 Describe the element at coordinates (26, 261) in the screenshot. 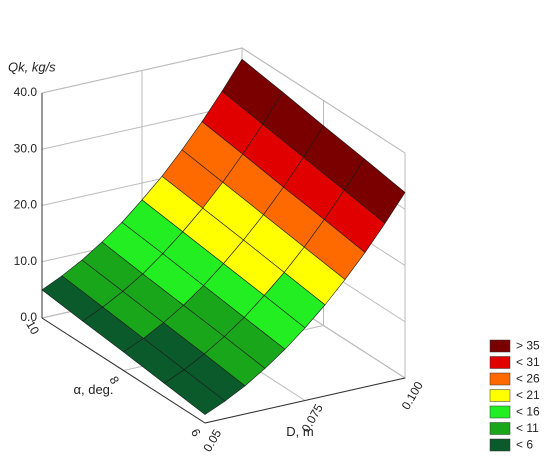

I see `z-tick-label: 10.0` at that location.